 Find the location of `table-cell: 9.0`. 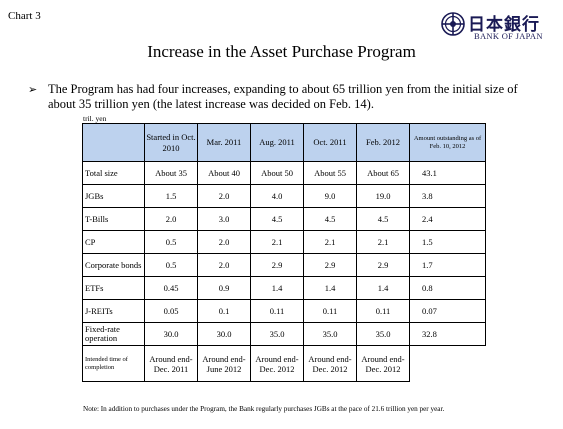

table-cell: 9.0 is located at coordinates (330, 196).